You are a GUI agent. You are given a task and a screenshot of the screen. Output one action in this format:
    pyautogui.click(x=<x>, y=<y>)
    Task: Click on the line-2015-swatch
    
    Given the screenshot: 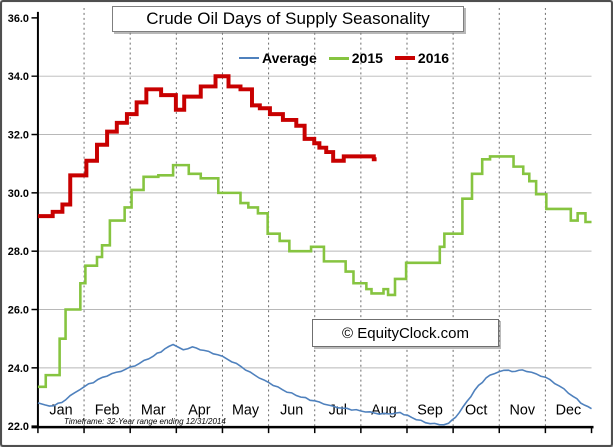 What is the action you would take?
    pyautogui.click(x=338, y=58)
    